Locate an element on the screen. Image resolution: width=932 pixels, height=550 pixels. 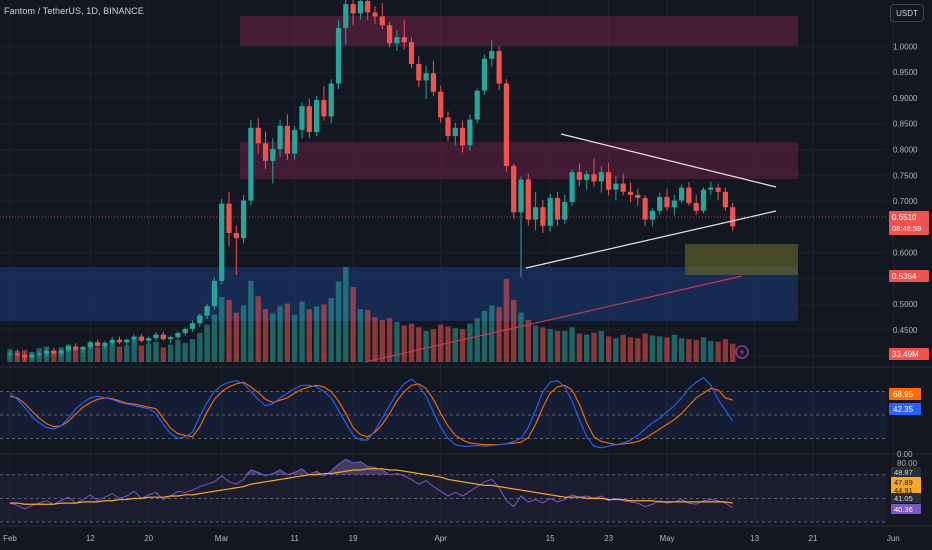
rsi-value-label: 40.36 is located at coordinates (903, 509).